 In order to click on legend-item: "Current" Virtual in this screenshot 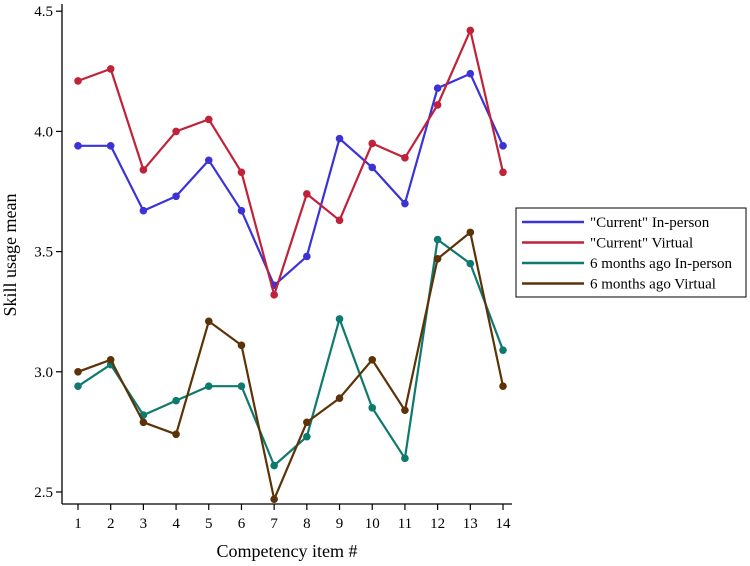, I will do `click(607, 244)`.